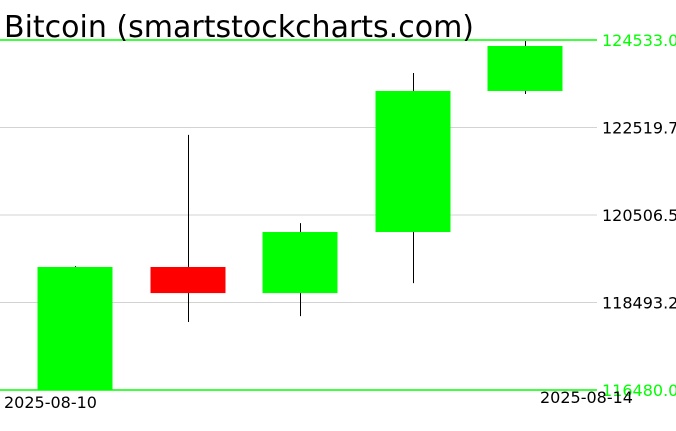 The image size is (676, 431). Describe the element at coordinates (50, 402) in the screenshot. I see `x-tick-label-first: 2025-08-10` at that location.